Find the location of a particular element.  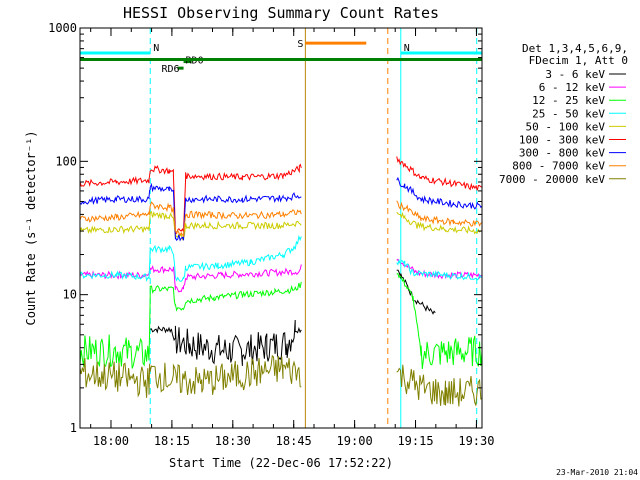

chart-title: HESSI Observing Summary Count Rates is located at coordinates (281, 13).